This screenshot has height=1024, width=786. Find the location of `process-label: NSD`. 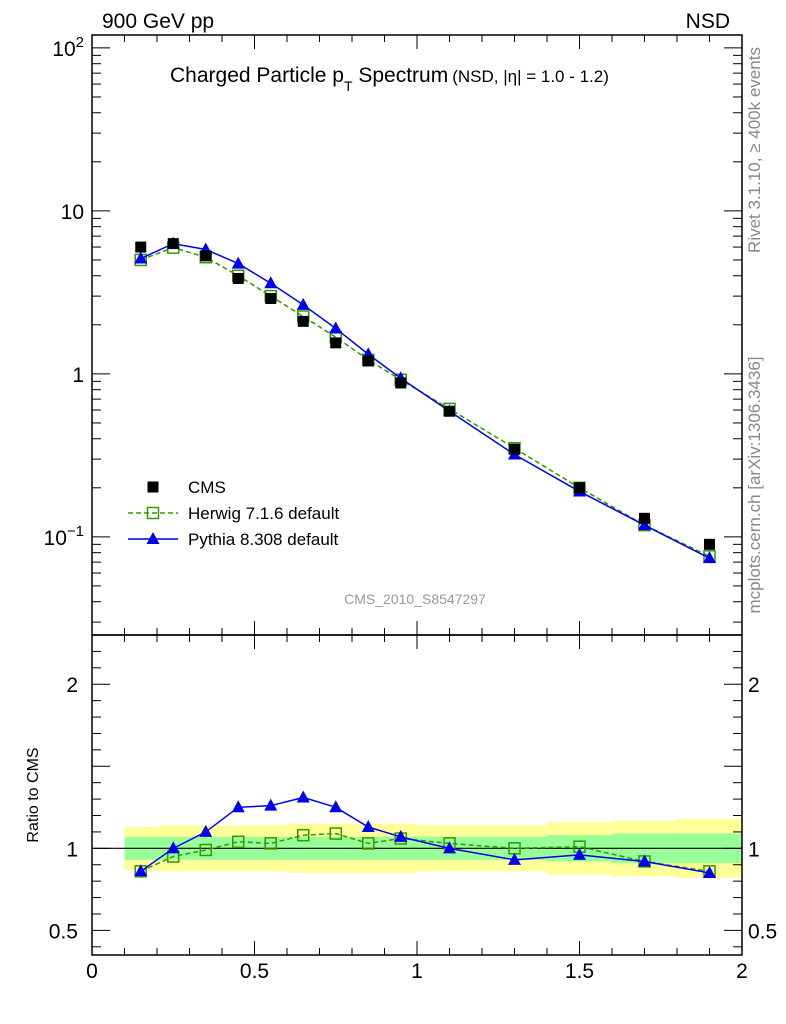

process-label: NSD is located at coordinates (708, 21).